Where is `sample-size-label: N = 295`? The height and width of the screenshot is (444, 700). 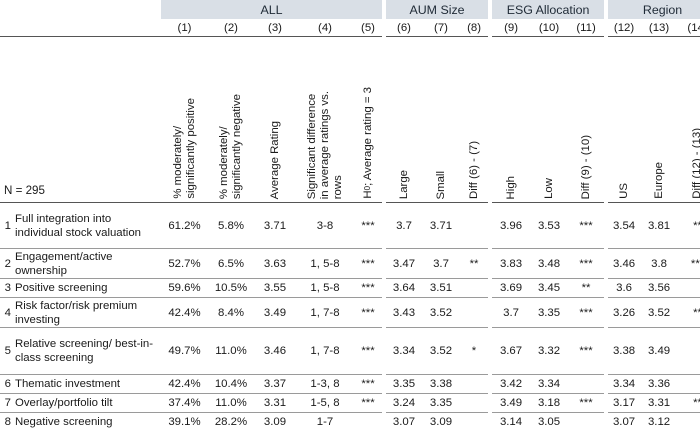
sample-size-label: N = 295 is located at coordinates (24, 190).